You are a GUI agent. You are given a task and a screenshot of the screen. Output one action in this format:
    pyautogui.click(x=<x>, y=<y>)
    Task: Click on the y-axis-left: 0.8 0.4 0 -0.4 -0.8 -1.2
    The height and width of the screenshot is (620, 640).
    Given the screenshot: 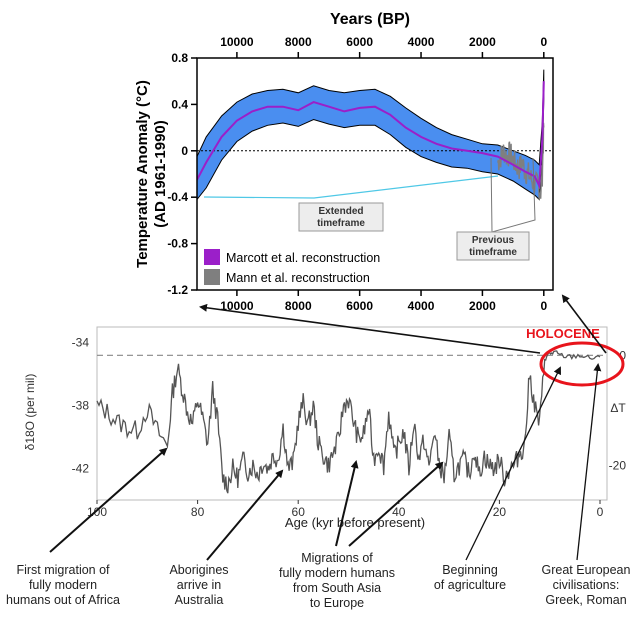 What is the action you would take?
    pyautogui.click(x=182, y=174)
    